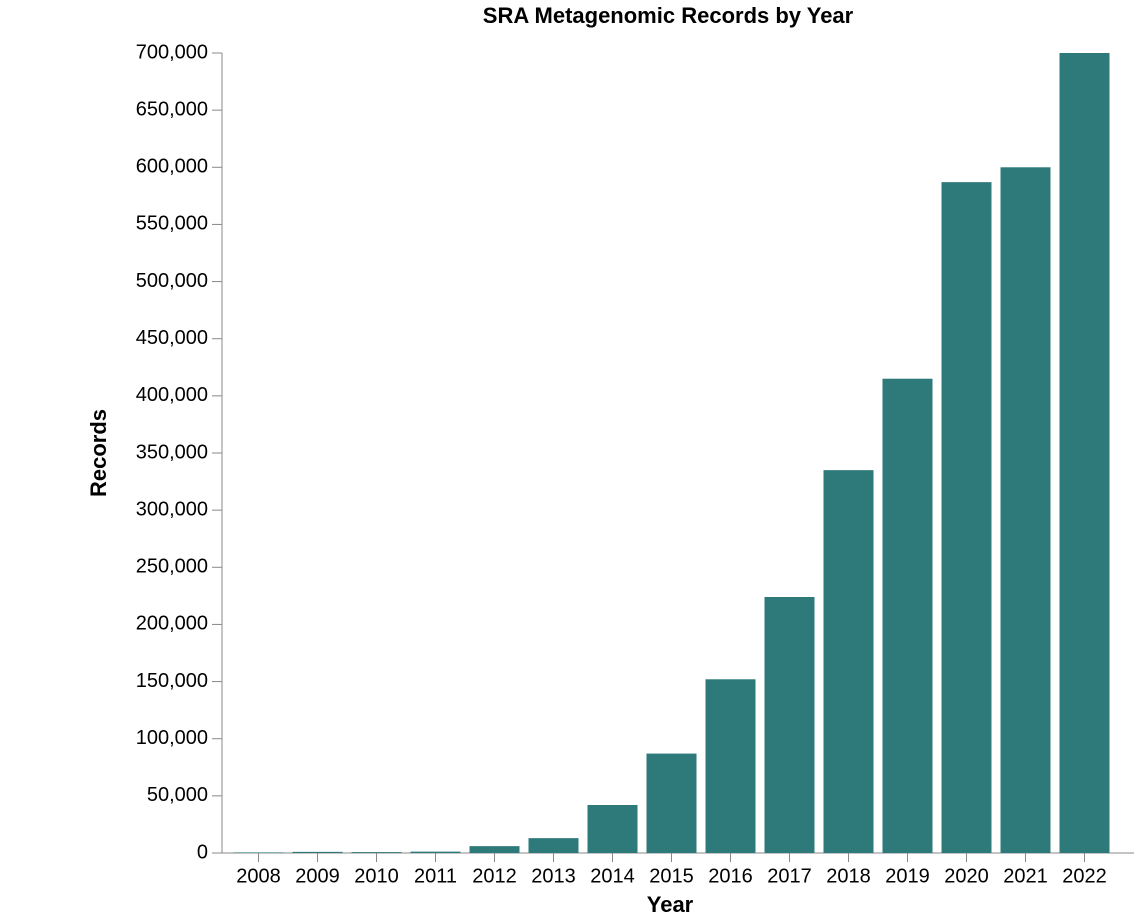 The width and height of the screenshot is (1134, 924). I want to click on y-tick-label: 250,000, so click(172, 567).